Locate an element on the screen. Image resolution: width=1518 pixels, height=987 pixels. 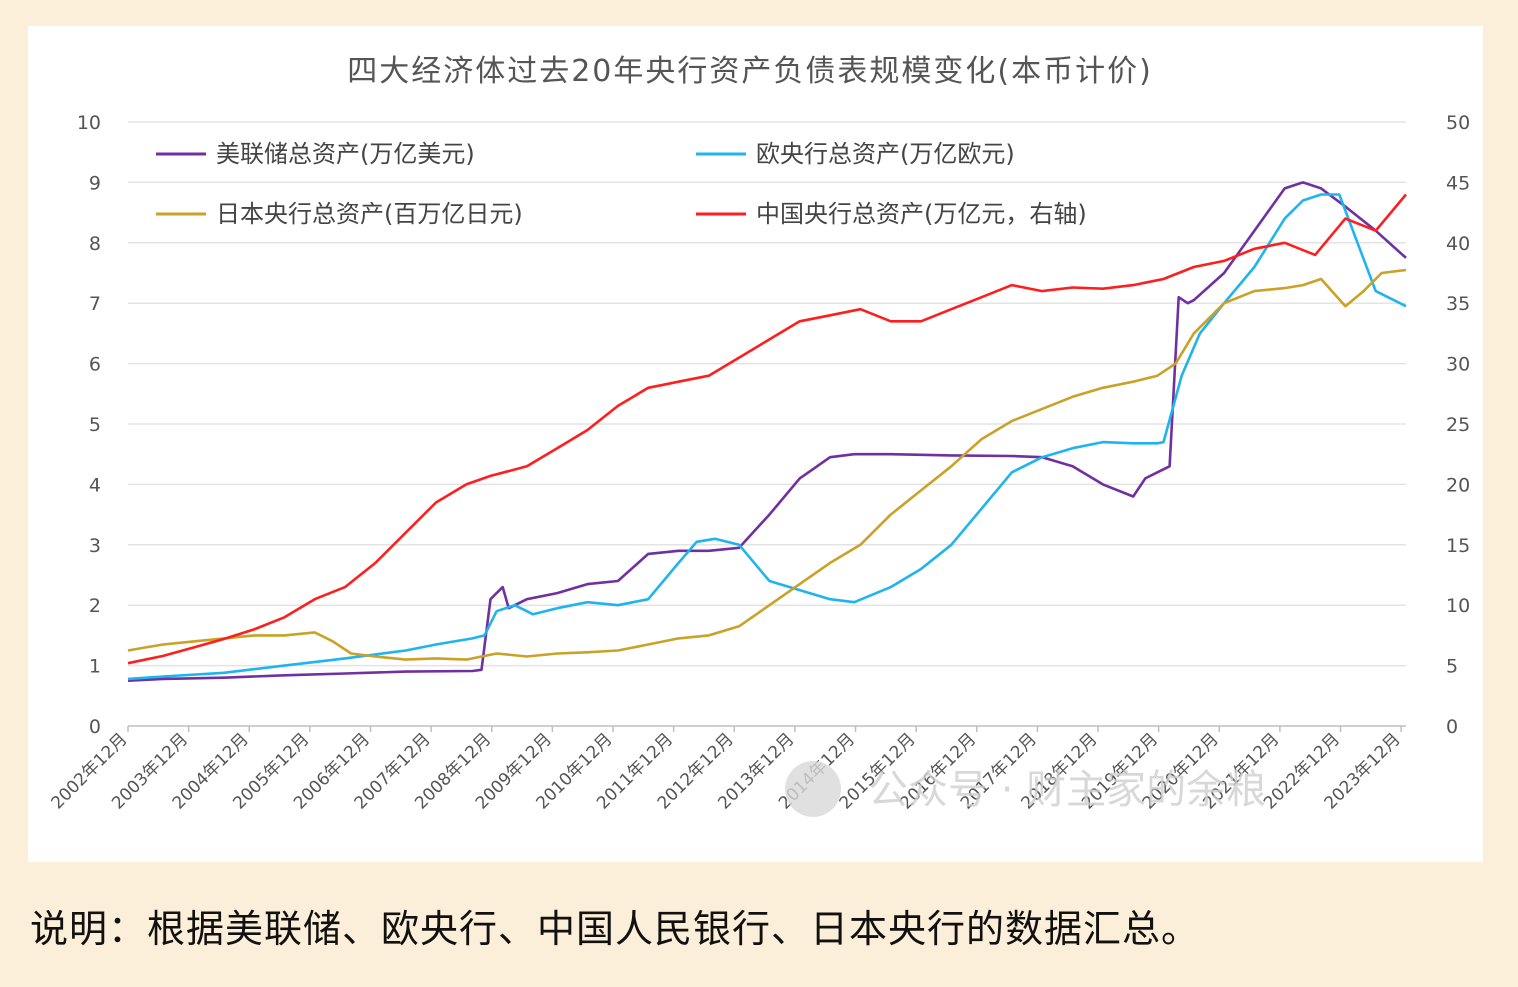
y-right-tick-label: 5 is located at coordinates (1452, 667).